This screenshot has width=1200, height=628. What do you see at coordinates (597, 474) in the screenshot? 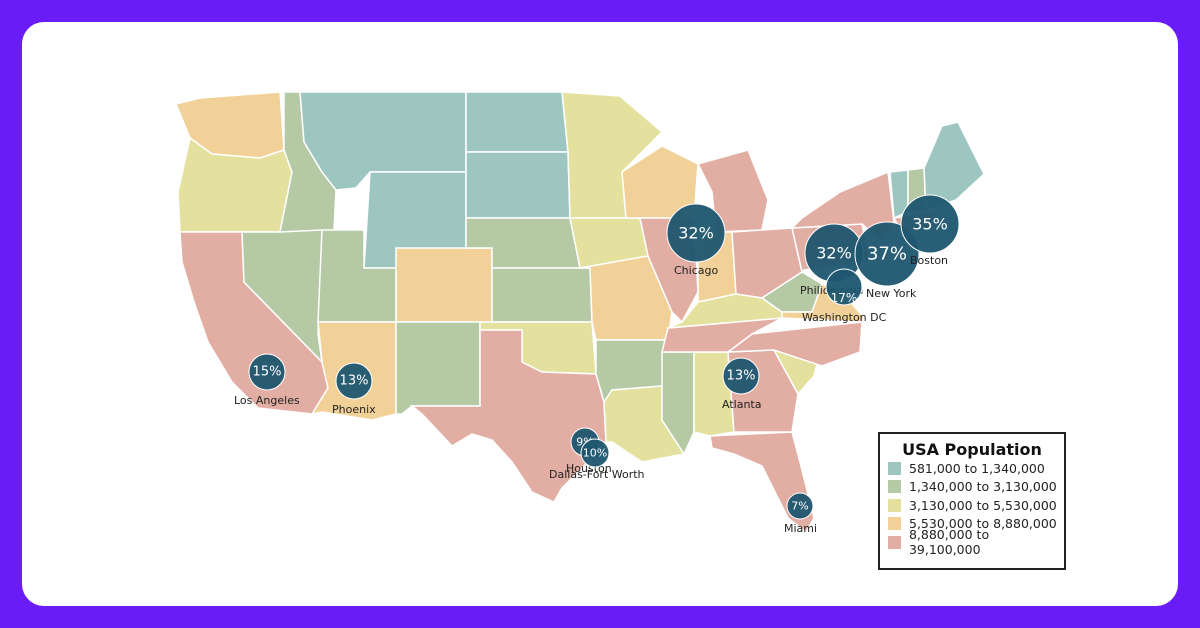
I see `city-label: Dallas-Fort Worth` at bounding box center [597, 474].